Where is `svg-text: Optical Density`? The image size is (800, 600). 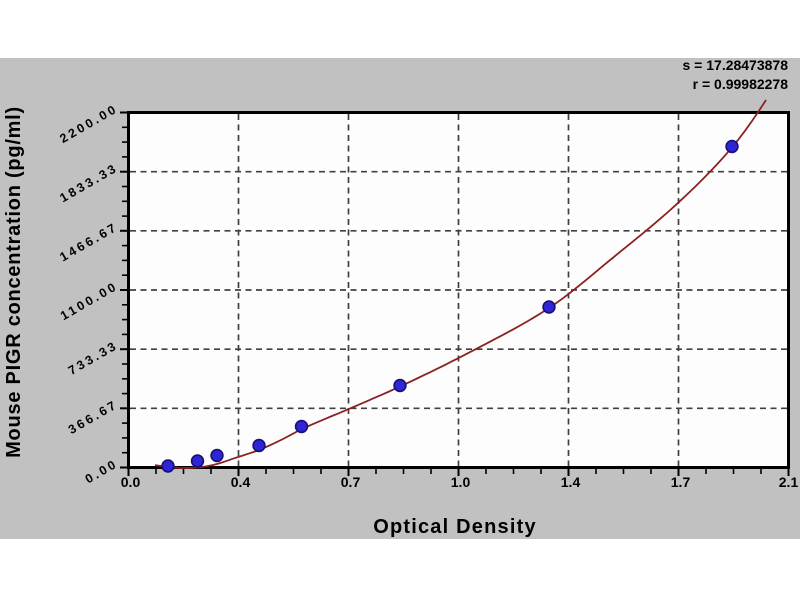
svg-text: Optical Density is located at coordinates (455, 527).